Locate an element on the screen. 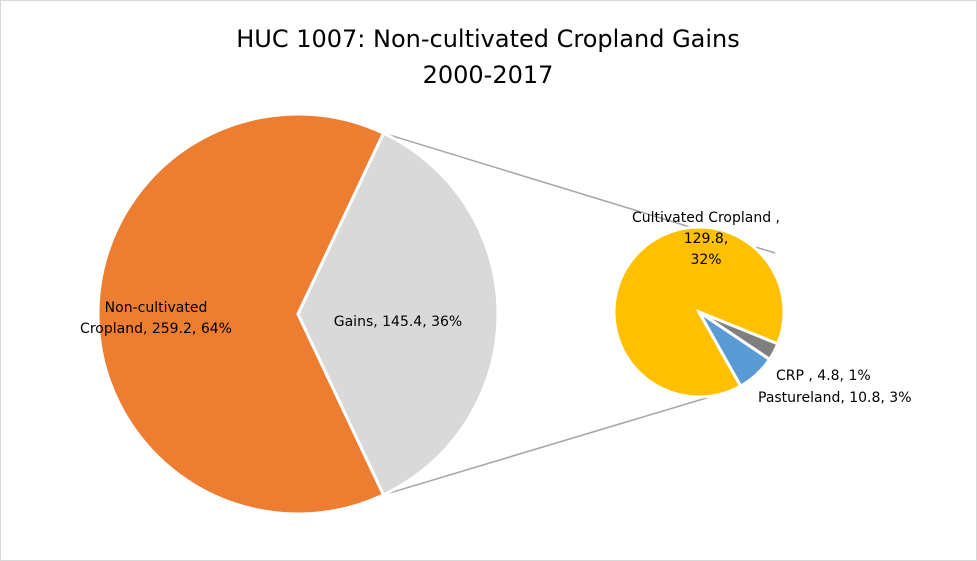 The image size is (977, 561). data-label-crp: CRP , 4.8, 1% is located at coordinates (823, 376).